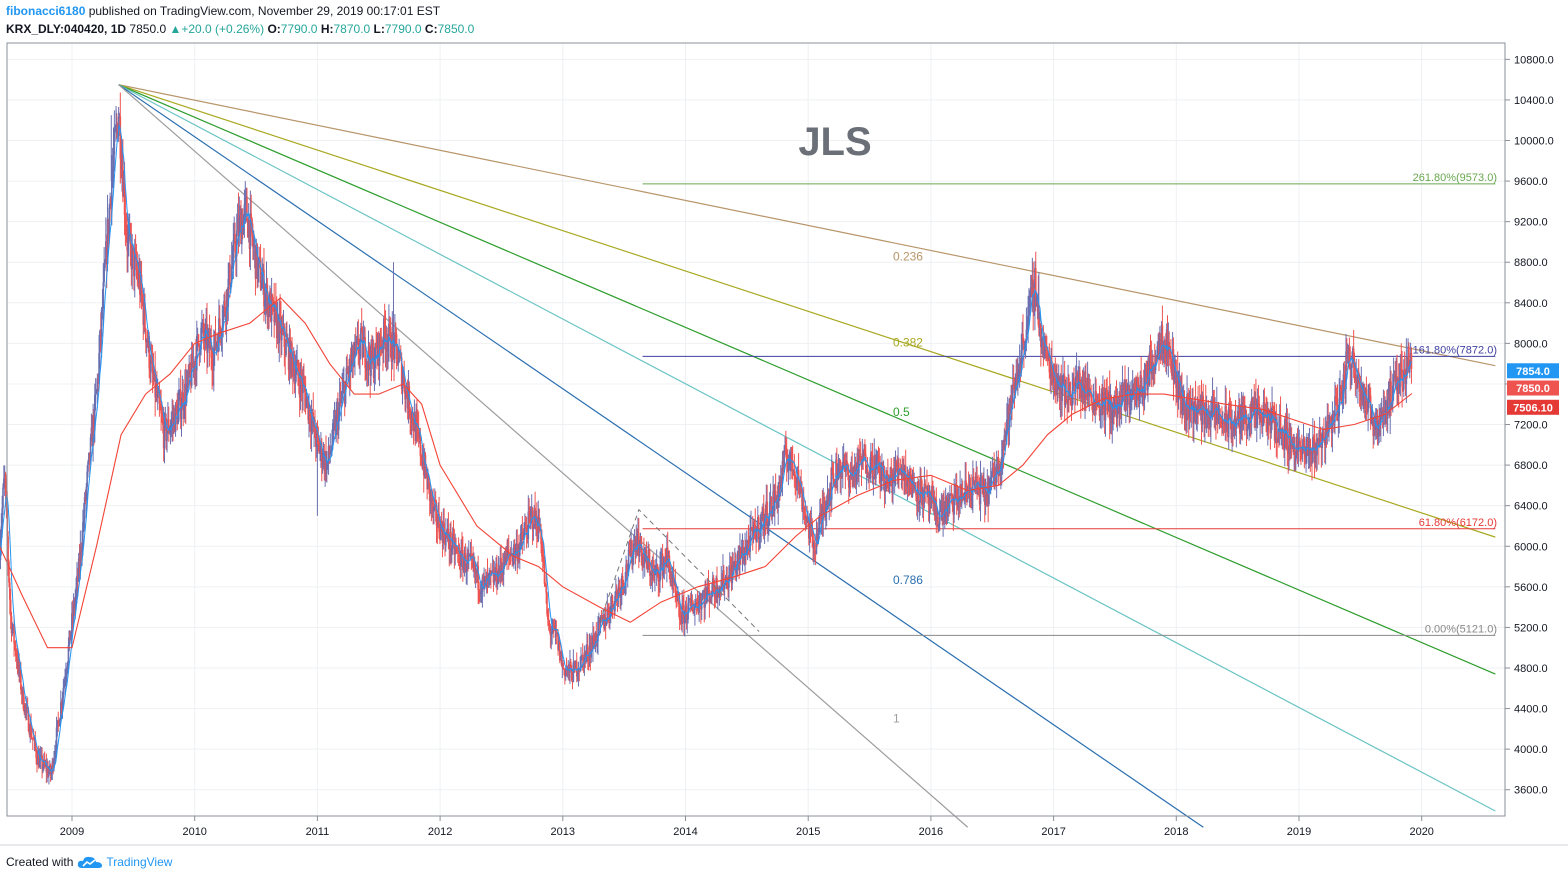 Image resolution: width=1568 pixels, height=881 pixels. What do you see at coordinates (46, 11) in the screenshot?
I see `author-link: fibonacci6180` at bounding box center [46, 11].